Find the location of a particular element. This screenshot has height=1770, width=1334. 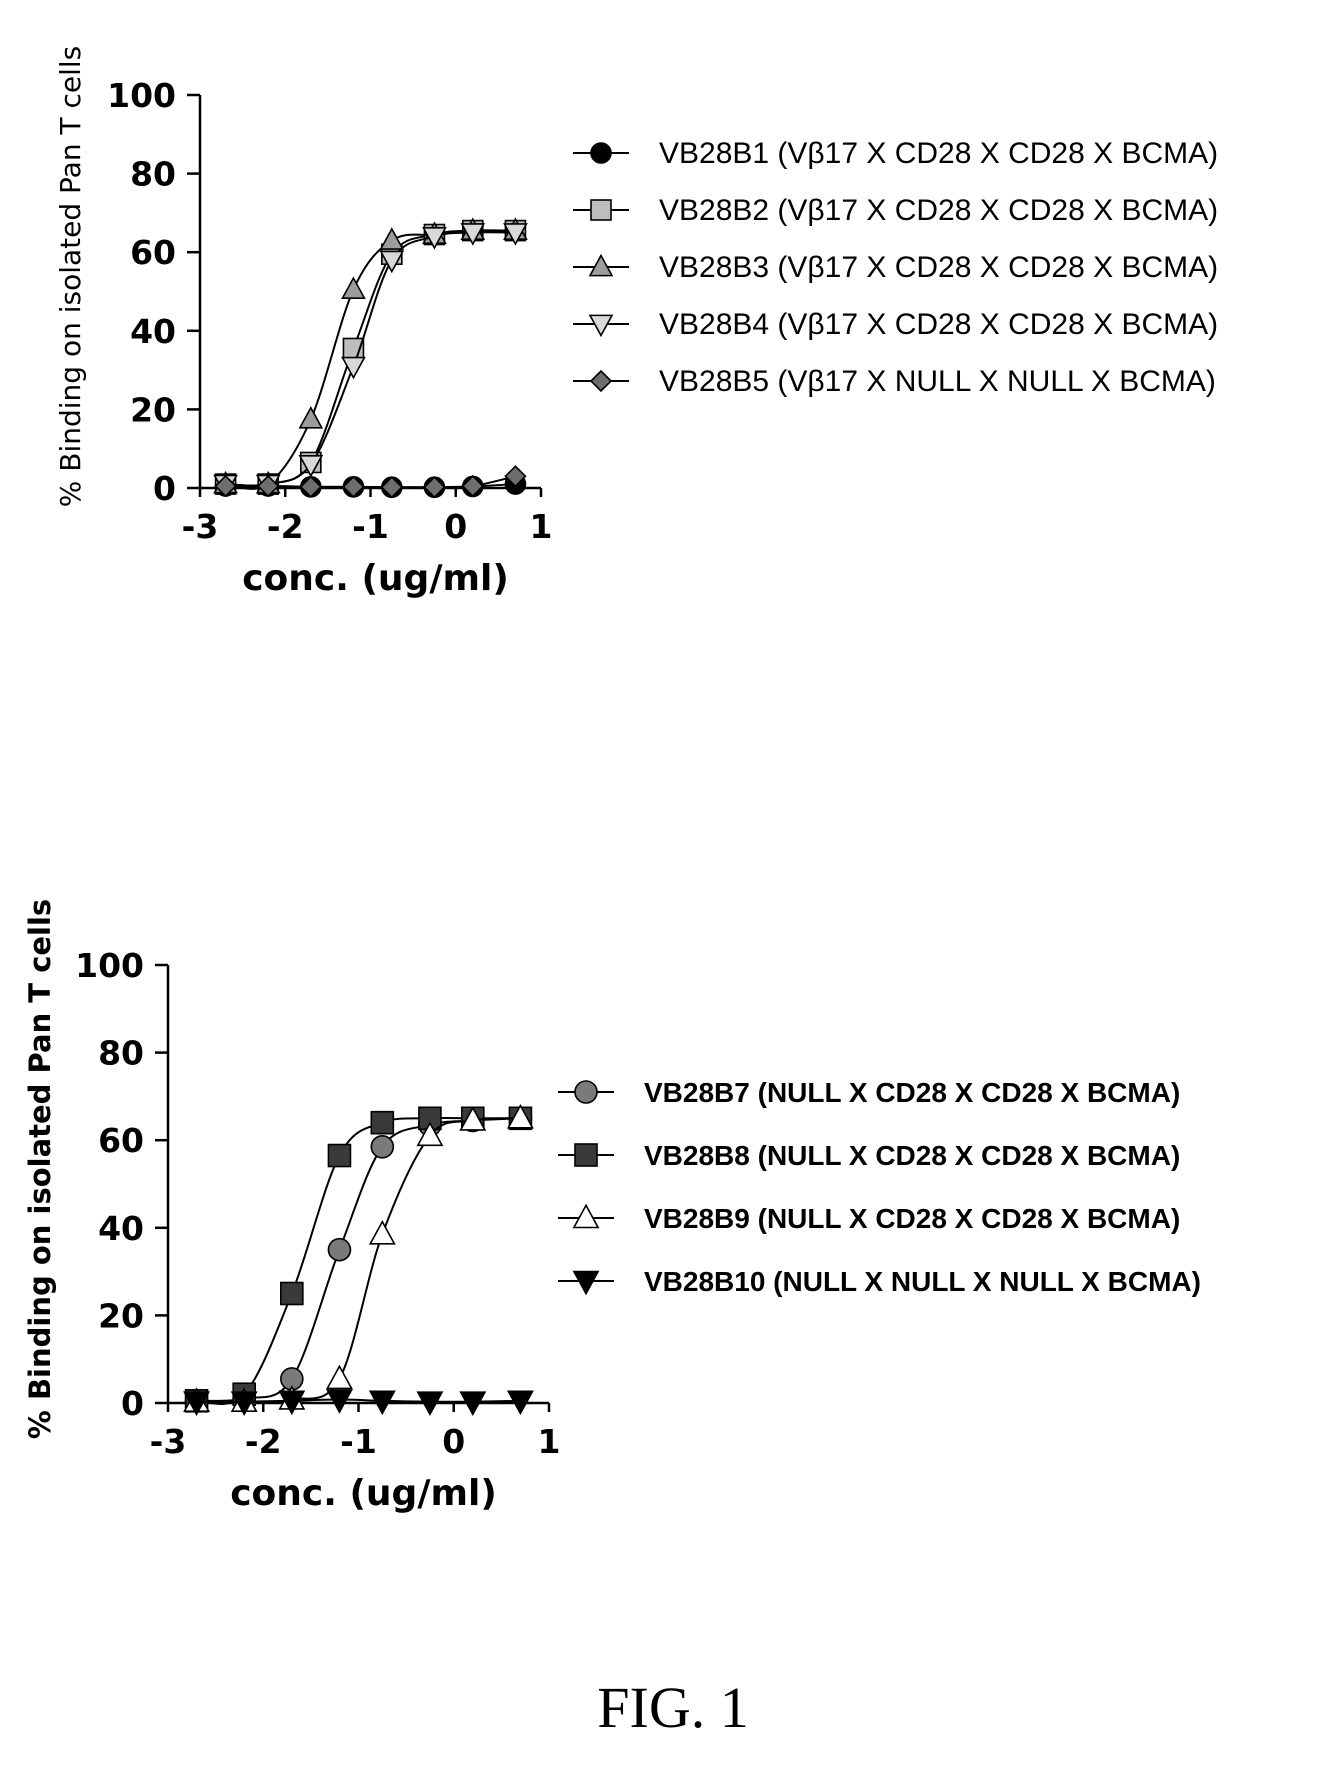

legend-label: VB28B10 (NULL X NULL X NULL X BCMA) is located at coordinates (922, 1281).